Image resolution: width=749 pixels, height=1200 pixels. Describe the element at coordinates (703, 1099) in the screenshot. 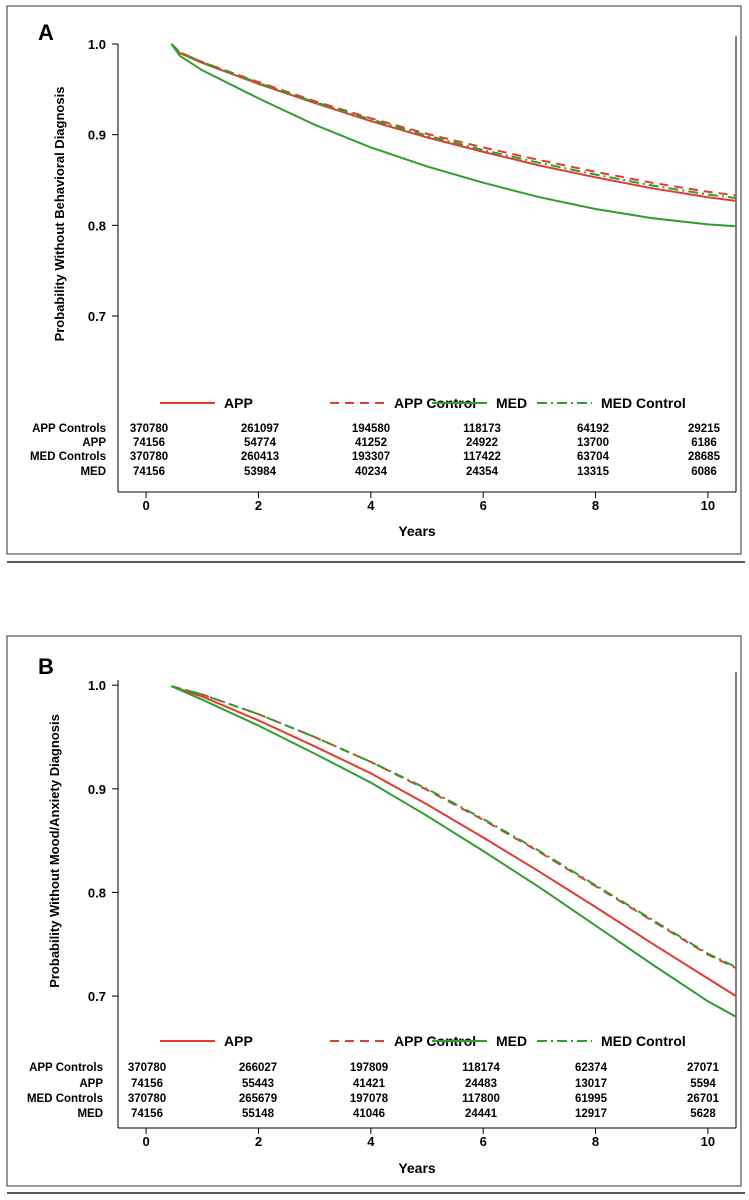

I see `risk-table-cell: 26701` at that location.